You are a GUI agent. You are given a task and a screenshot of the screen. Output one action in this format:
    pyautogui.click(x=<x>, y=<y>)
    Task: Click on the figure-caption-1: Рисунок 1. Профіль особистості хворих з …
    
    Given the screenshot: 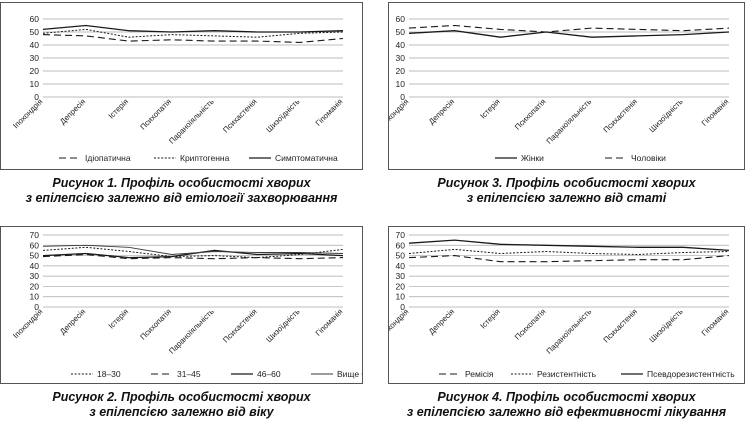 What is the action you would take?
    pyautogui.click(x=181, y=191)
    